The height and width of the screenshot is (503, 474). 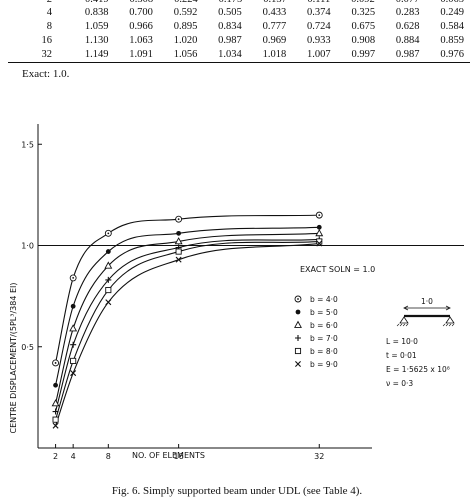 I want to click on span-label: 1·0, so click(x=427, y=301).